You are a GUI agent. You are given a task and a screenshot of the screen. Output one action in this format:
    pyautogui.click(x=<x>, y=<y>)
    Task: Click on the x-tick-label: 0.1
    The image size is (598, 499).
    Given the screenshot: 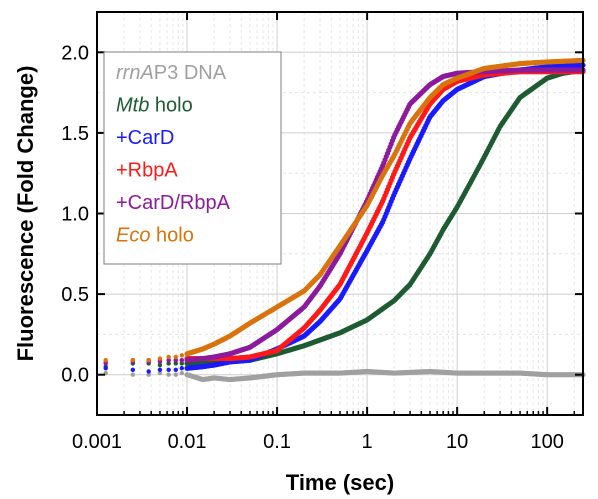 What is the action you would take?
    pyautogui.click(x=277, y=442)
    